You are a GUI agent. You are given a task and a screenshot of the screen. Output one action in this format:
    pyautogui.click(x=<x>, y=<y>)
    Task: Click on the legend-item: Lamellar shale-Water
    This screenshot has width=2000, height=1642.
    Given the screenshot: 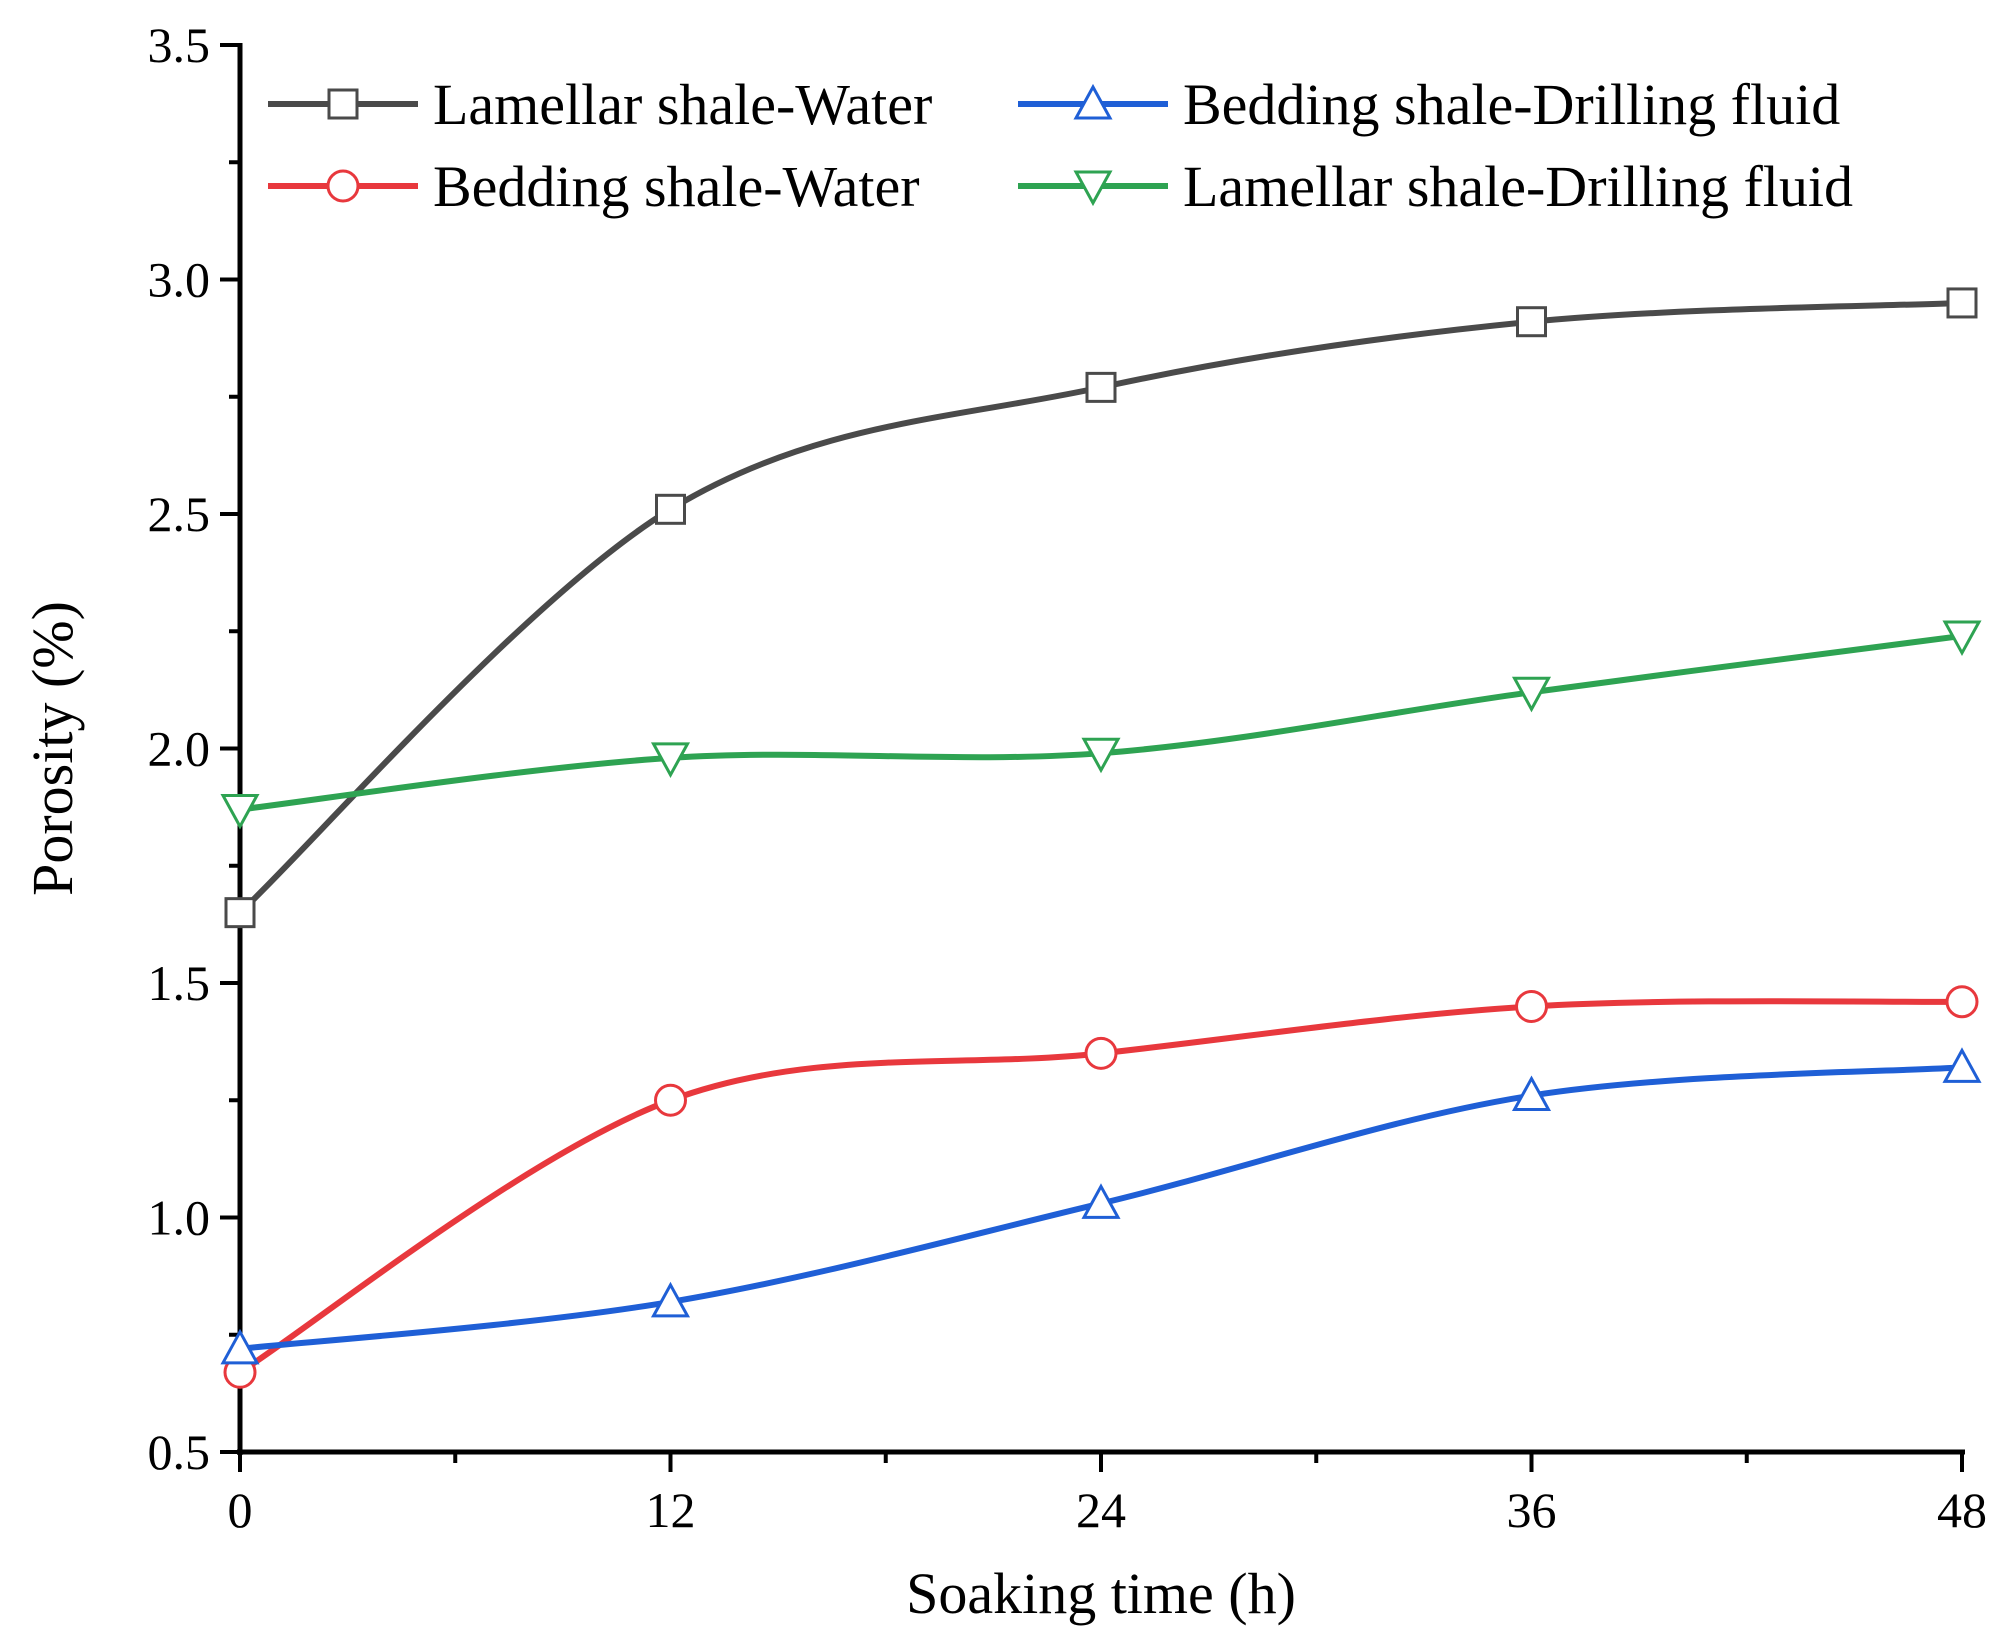 What is the action you would take?
    pyautogui.click(x=600, y=104)
    